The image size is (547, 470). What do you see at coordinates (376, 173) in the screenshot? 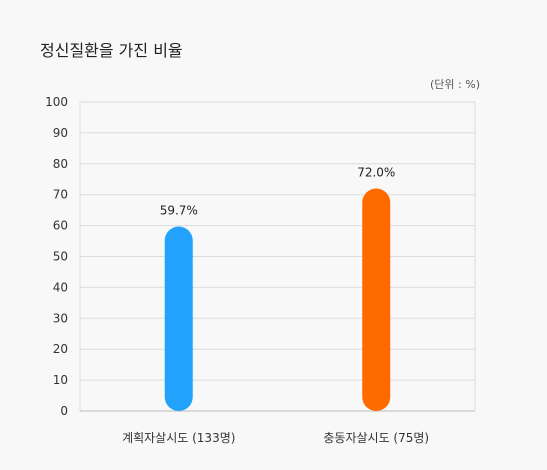
I see `data-label: 72.0%` at bounding box center [376, 173].